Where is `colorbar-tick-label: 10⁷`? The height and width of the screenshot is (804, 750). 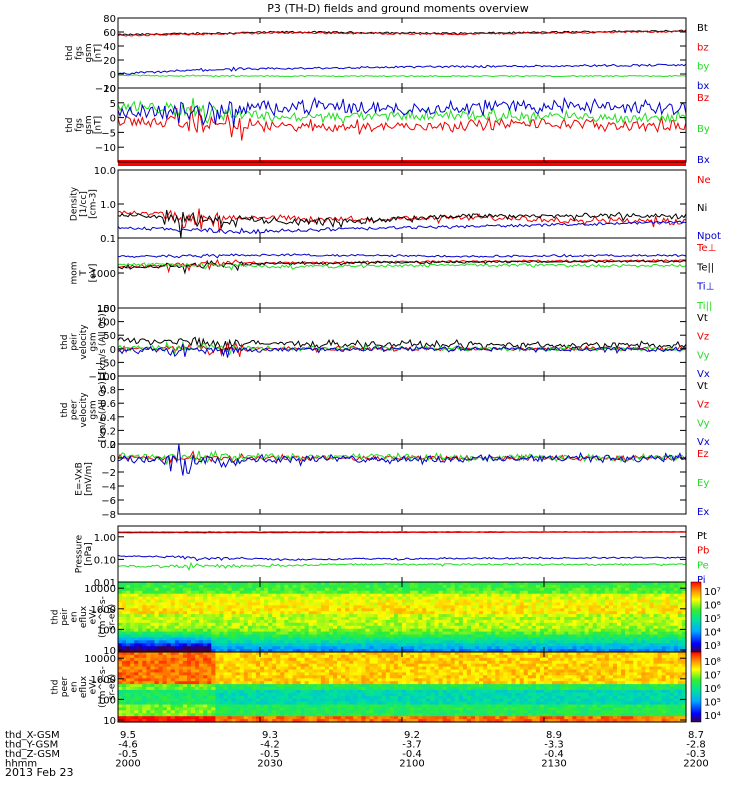 colorbar-tick-label: 10⁷ is located at coordinates (712, 592).